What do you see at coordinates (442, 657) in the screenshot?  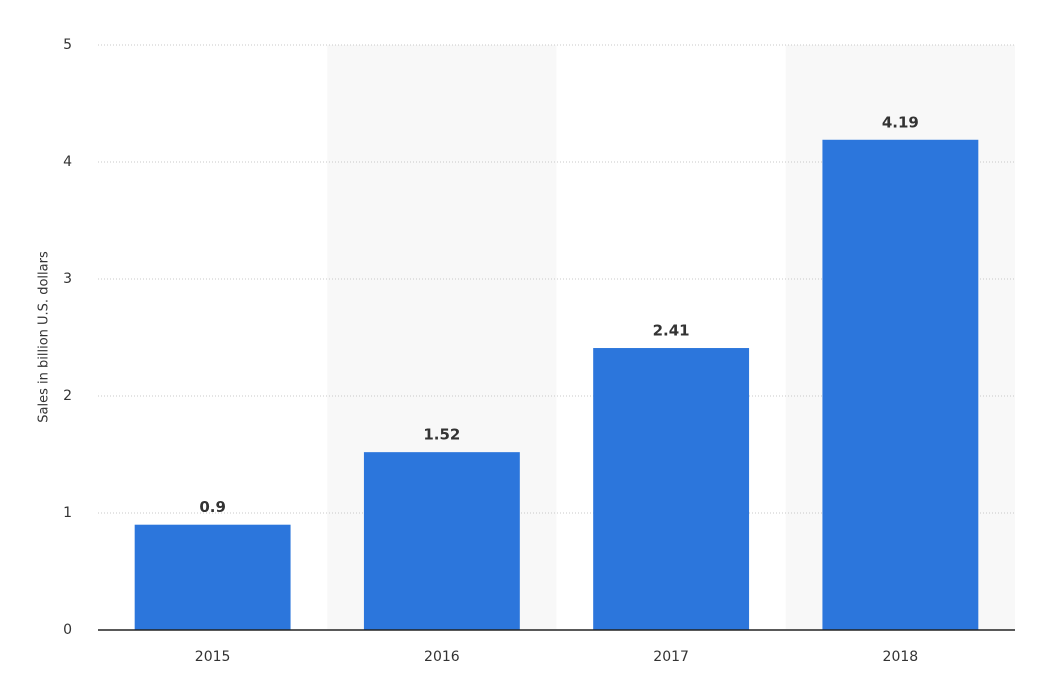 I see `x-tick-label: 2016` at bounding box center [442, 657].